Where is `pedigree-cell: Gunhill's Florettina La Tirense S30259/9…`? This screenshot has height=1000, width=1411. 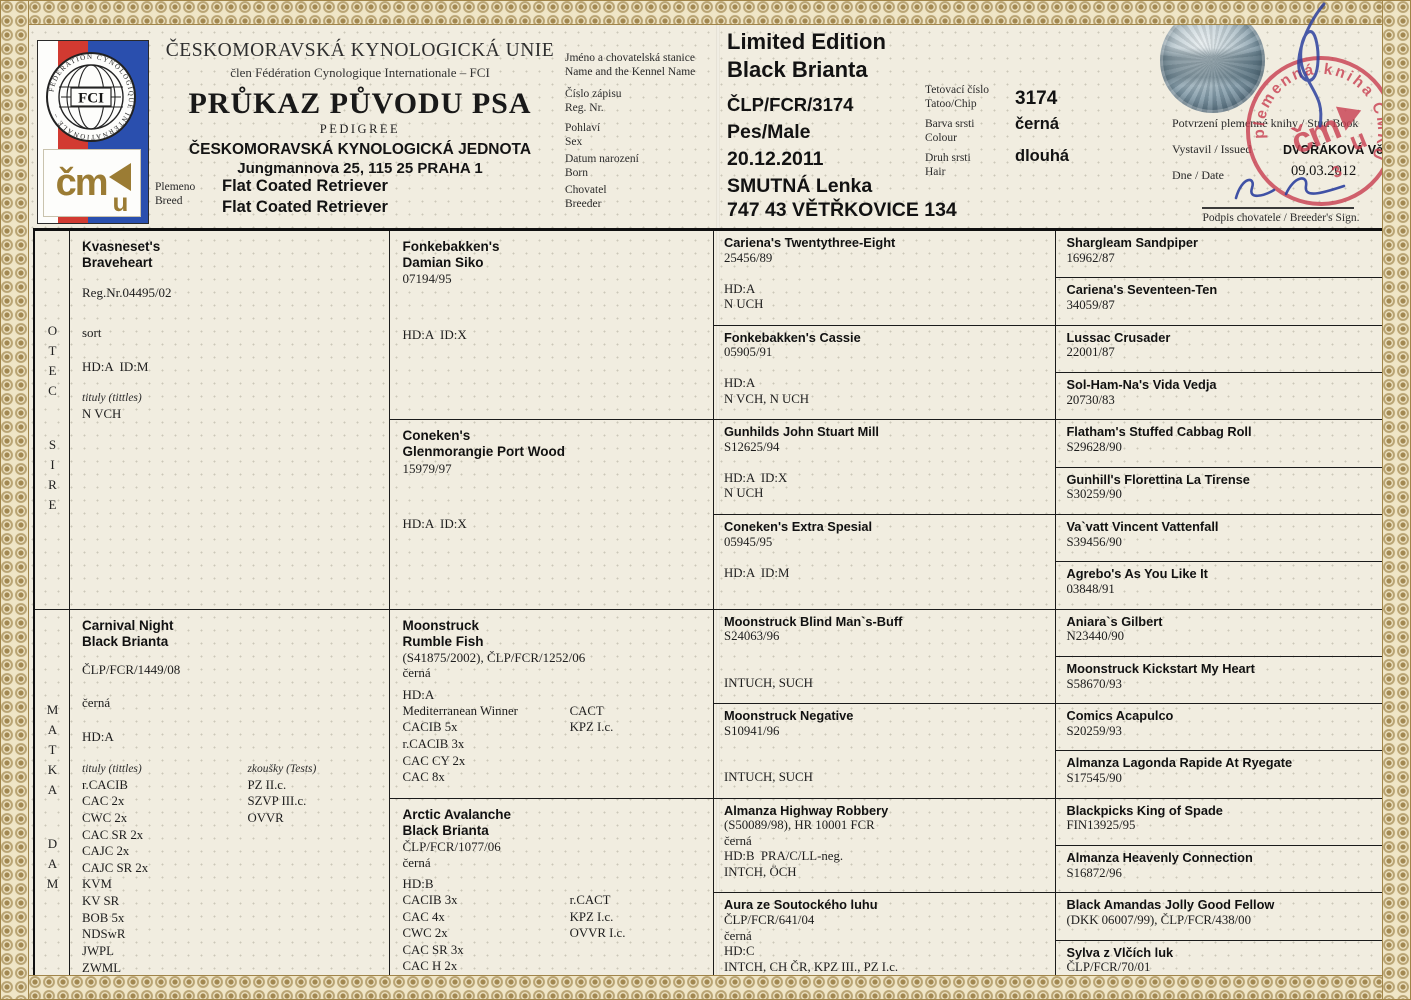 pedigree-cell: Gunhill's Florettina La Tirense S30259/9… is located at coordinates (1229, 491).